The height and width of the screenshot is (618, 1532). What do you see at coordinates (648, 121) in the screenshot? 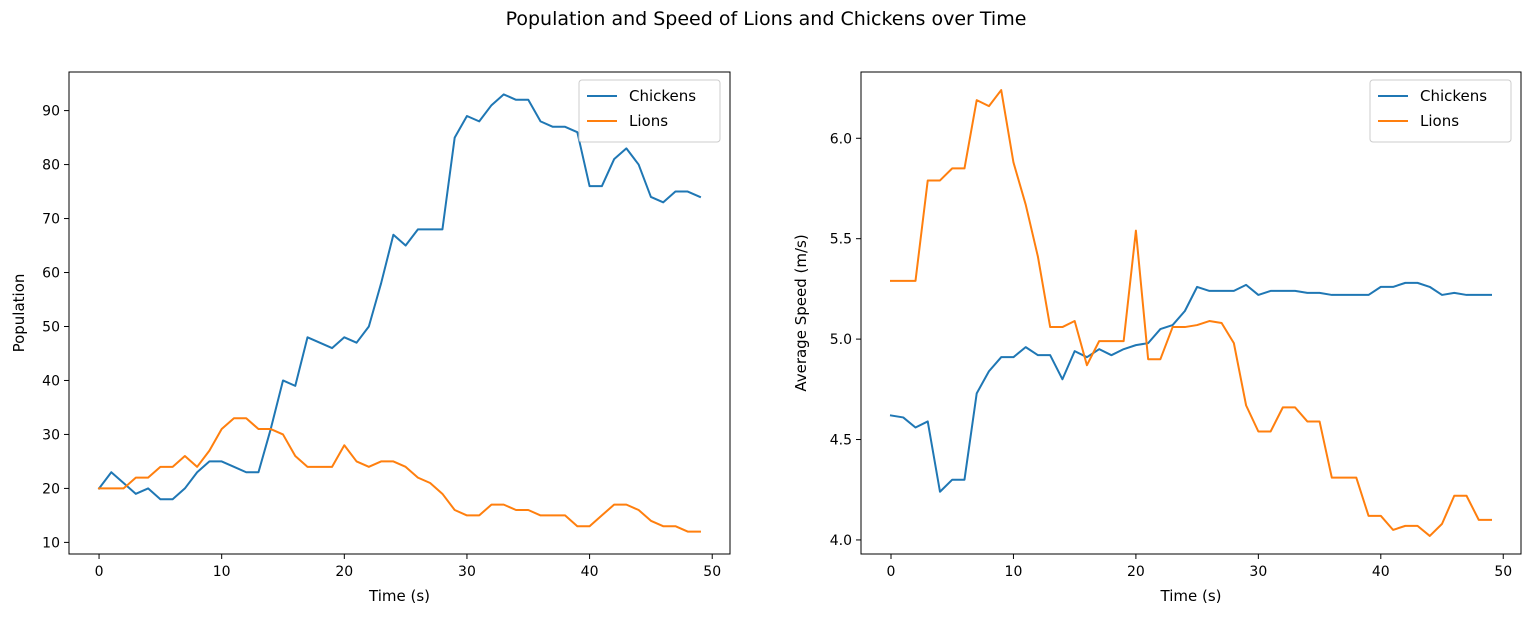
I see `population-legend-lions-label: Lions` at bounding box center [648, 121].